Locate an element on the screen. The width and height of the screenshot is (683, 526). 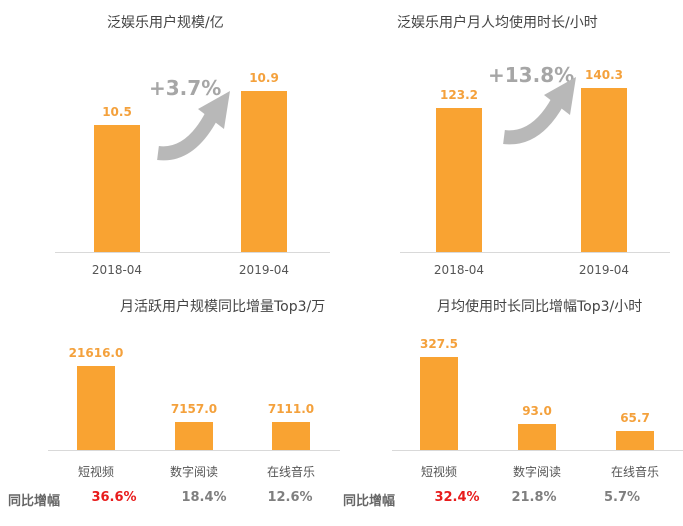
yoy-value: 5.7% is located at coordinates (622, 497).